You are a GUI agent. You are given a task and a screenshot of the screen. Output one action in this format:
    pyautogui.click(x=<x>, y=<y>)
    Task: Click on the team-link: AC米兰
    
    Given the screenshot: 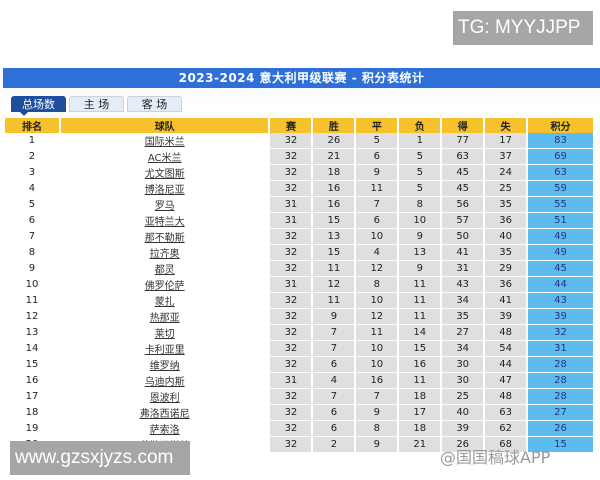 What is the action you would take?
    pyautogui.click(x=164, y=158)
    